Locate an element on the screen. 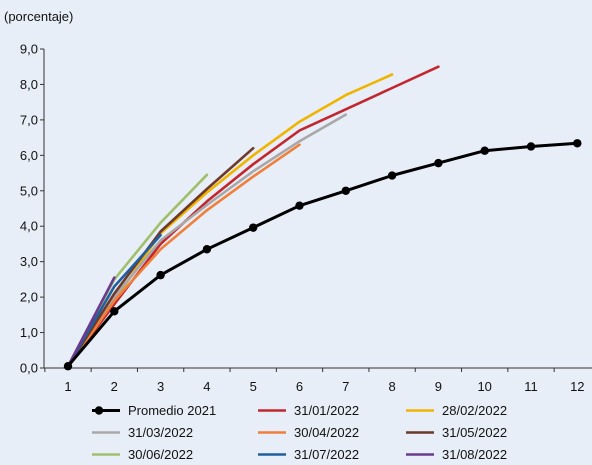  y-unit-label: (porcentaje) is located at coordinates (38, 16).